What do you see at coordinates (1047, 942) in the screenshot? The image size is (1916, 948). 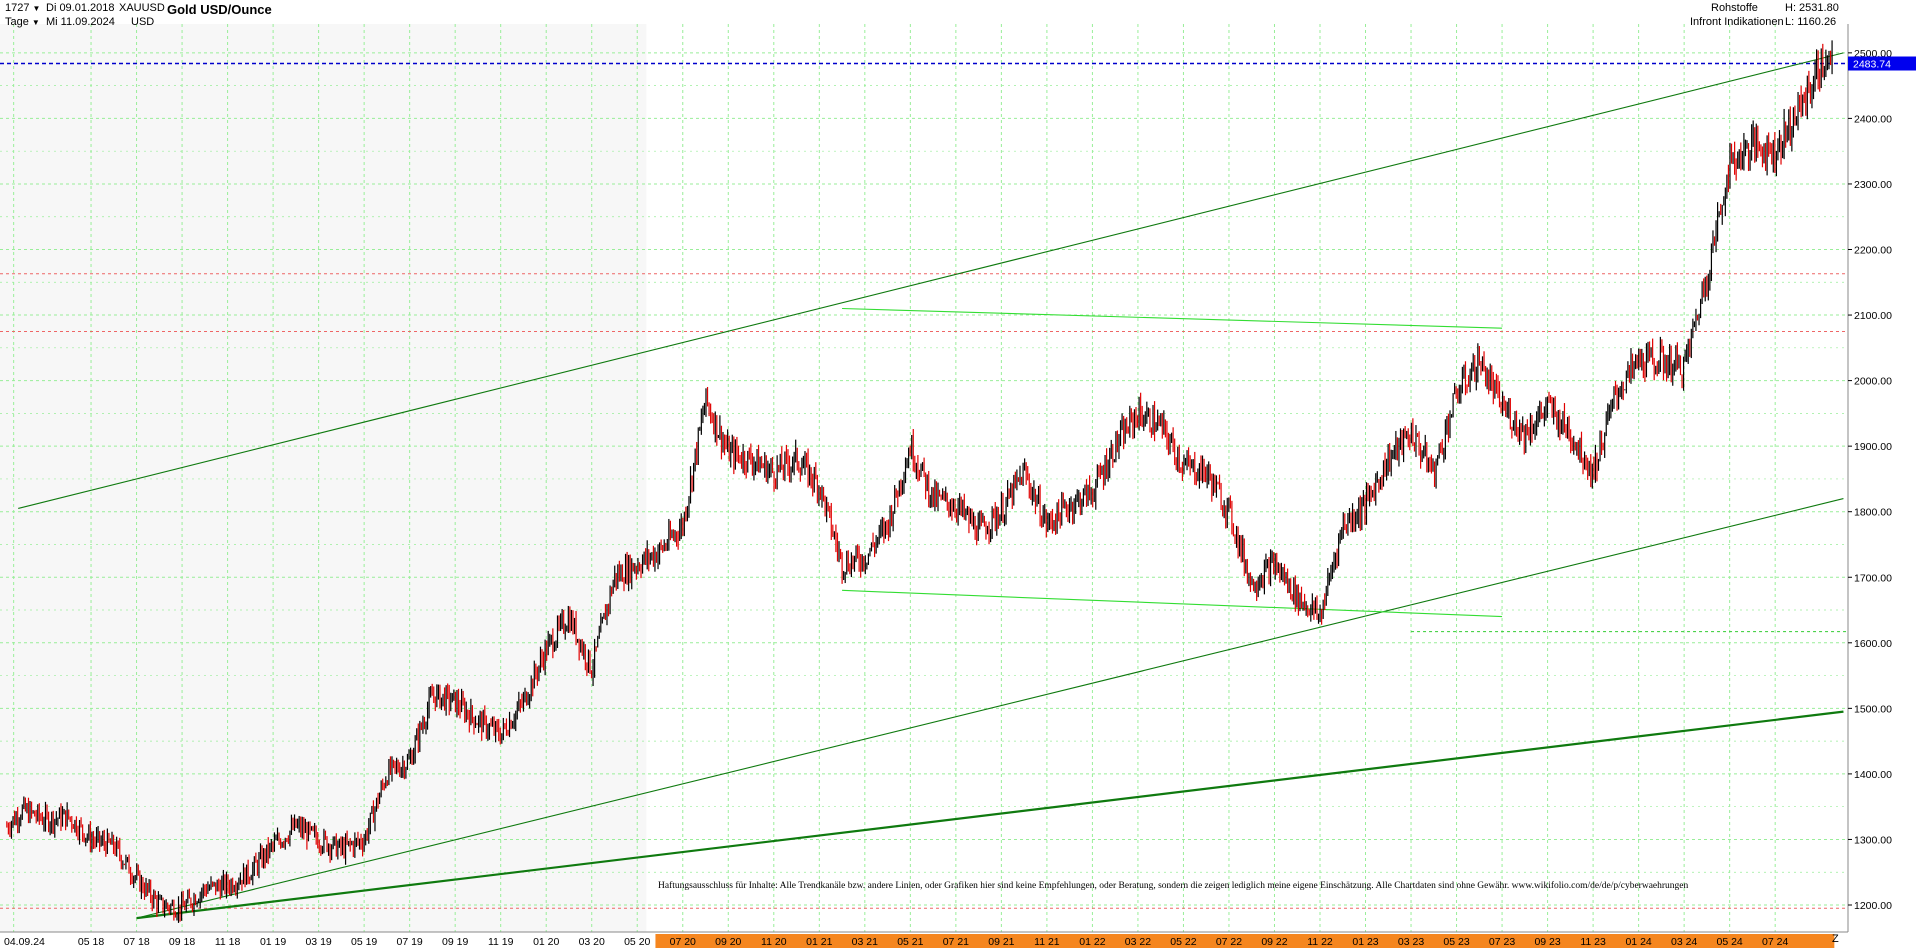 I see `x-tick-label: 11 21` at bounding box center [1047, 942].